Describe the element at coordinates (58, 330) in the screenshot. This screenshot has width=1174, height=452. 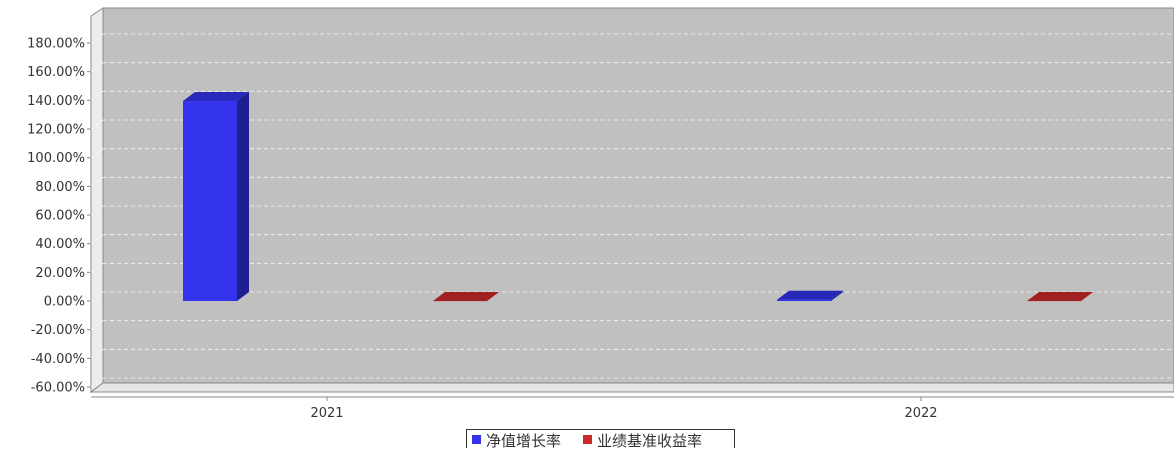
I see `y-tick-label: -20.00%` at that location.